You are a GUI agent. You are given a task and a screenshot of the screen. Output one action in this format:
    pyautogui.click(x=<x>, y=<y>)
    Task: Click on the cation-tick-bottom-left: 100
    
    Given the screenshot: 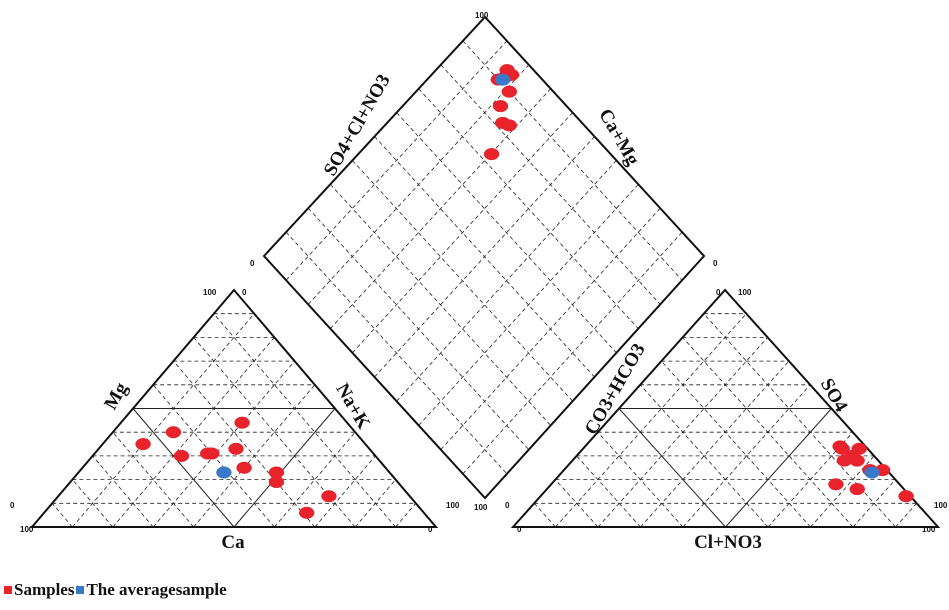 What is the action you would take?
    pyautogui.click(x=27, y=529)
    